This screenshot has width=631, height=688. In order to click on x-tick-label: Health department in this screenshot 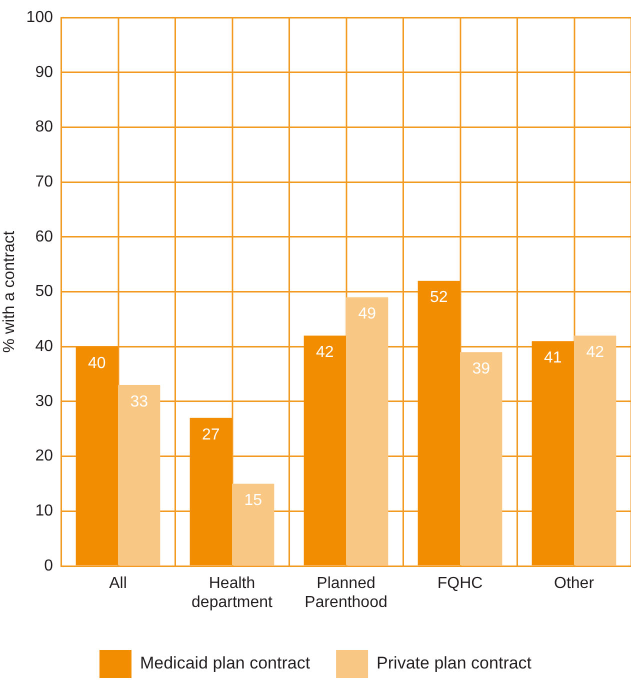, I will do `click(233, 593)`.